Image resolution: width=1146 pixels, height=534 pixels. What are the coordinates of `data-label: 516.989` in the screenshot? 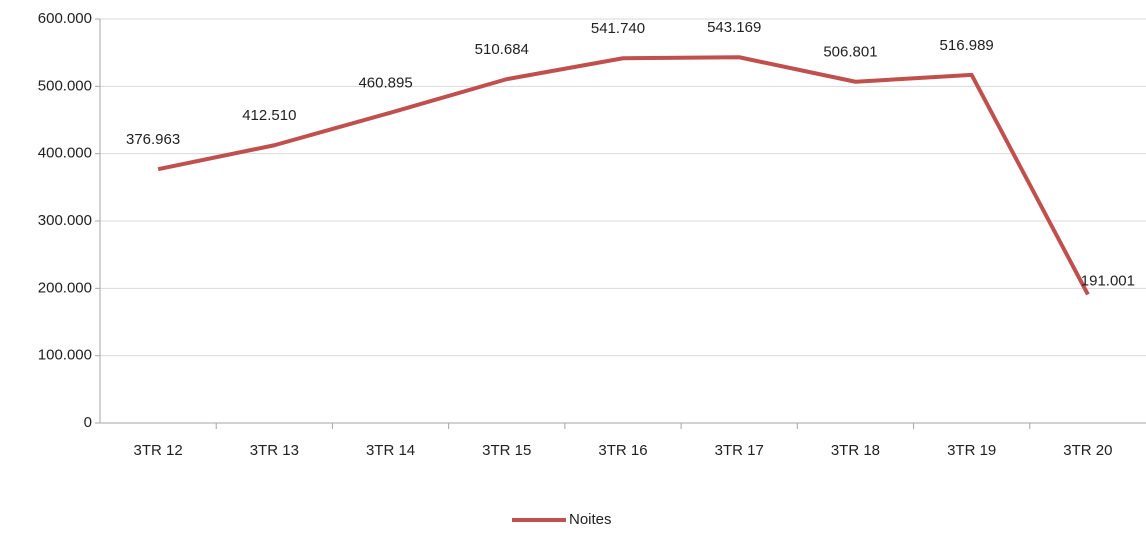 It's located at (967, 45).